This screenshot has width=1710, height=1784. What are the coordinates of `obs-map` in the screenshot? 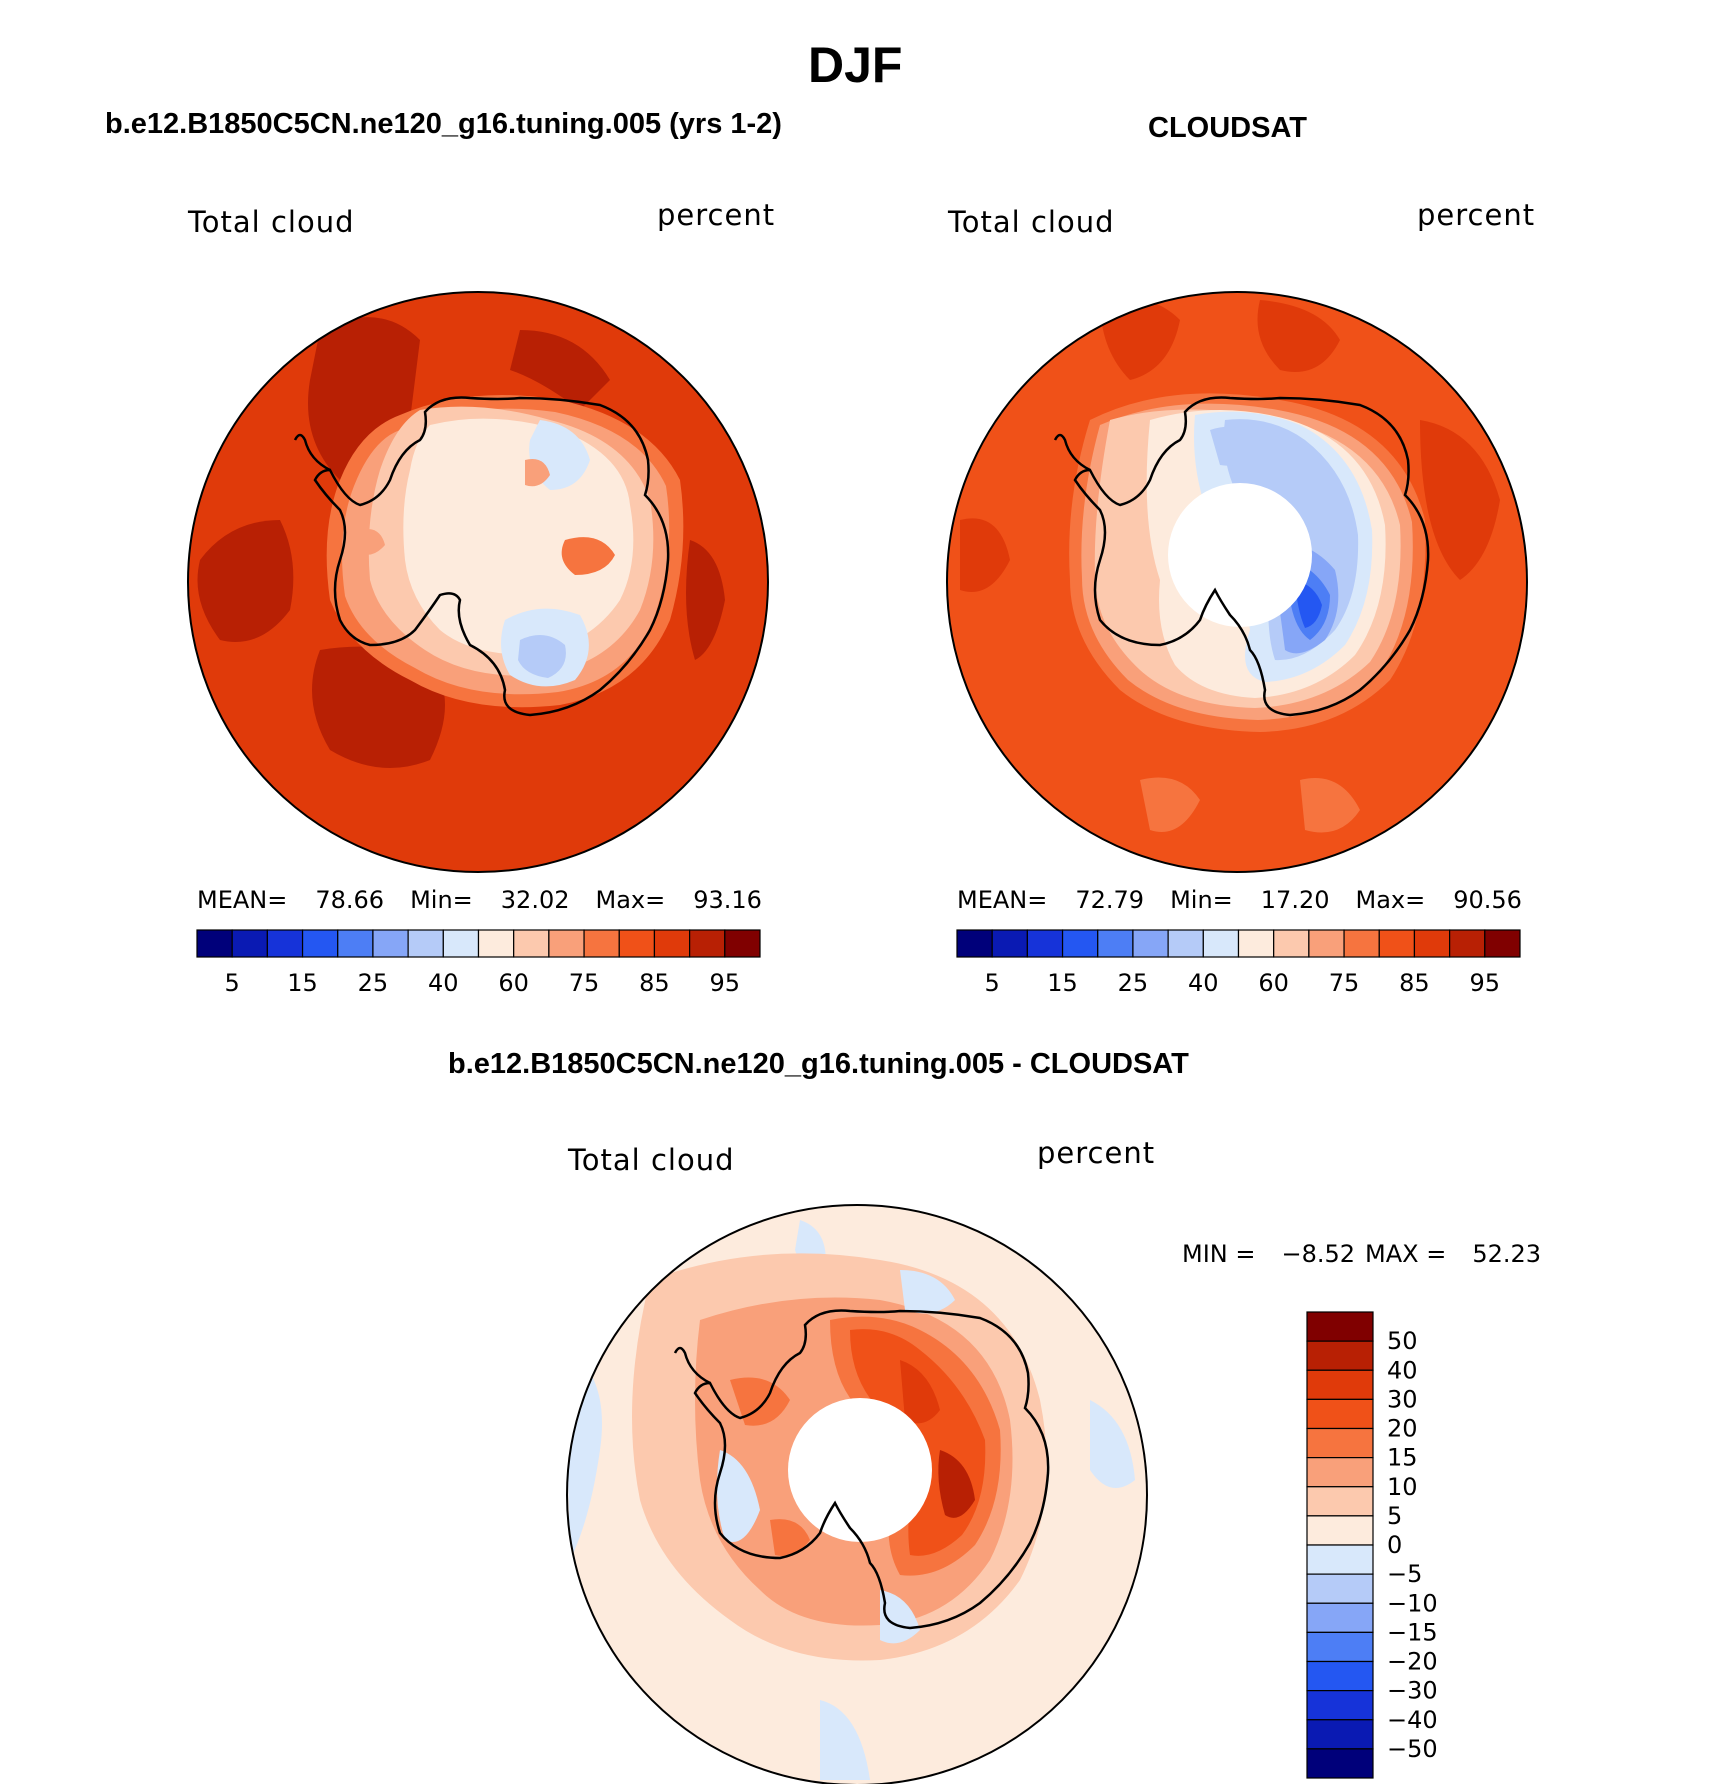 It's located at (1237, 582).